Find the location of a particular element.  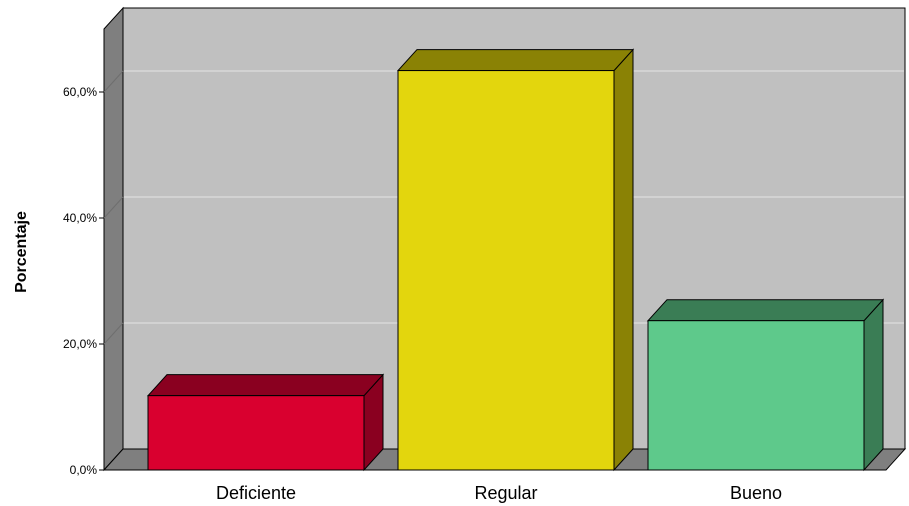

y-tick-label: 20,0% is located at coordinates (80, 344).